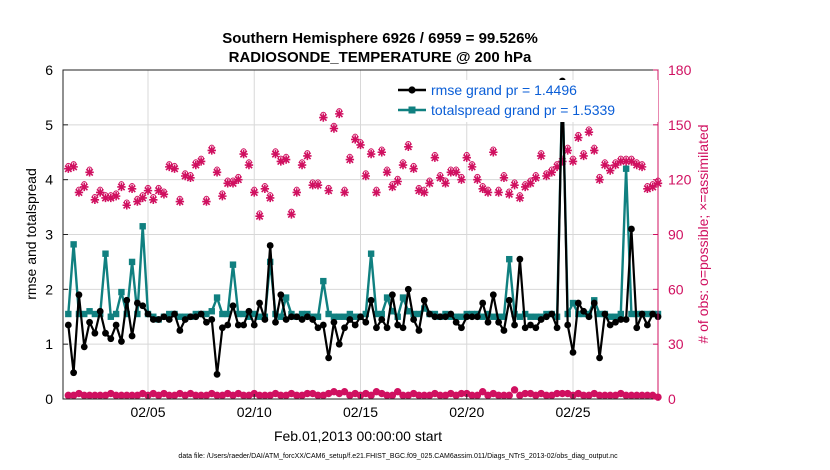  I want to click on legend-rmse-label: rmse grand pr = 1.4496, so click(504, 90).